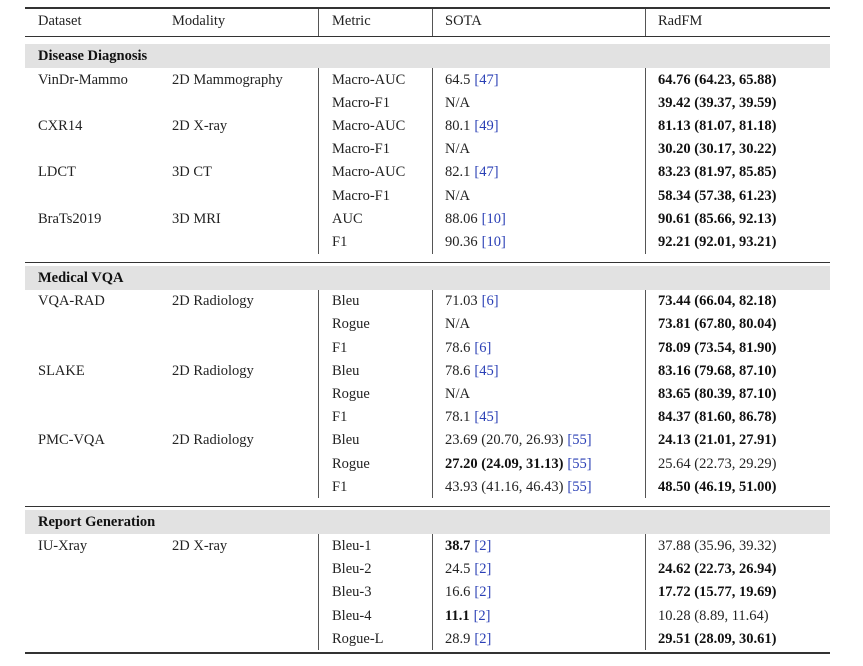  I want to click on dataset: BraTs2019, so click(70, 218).